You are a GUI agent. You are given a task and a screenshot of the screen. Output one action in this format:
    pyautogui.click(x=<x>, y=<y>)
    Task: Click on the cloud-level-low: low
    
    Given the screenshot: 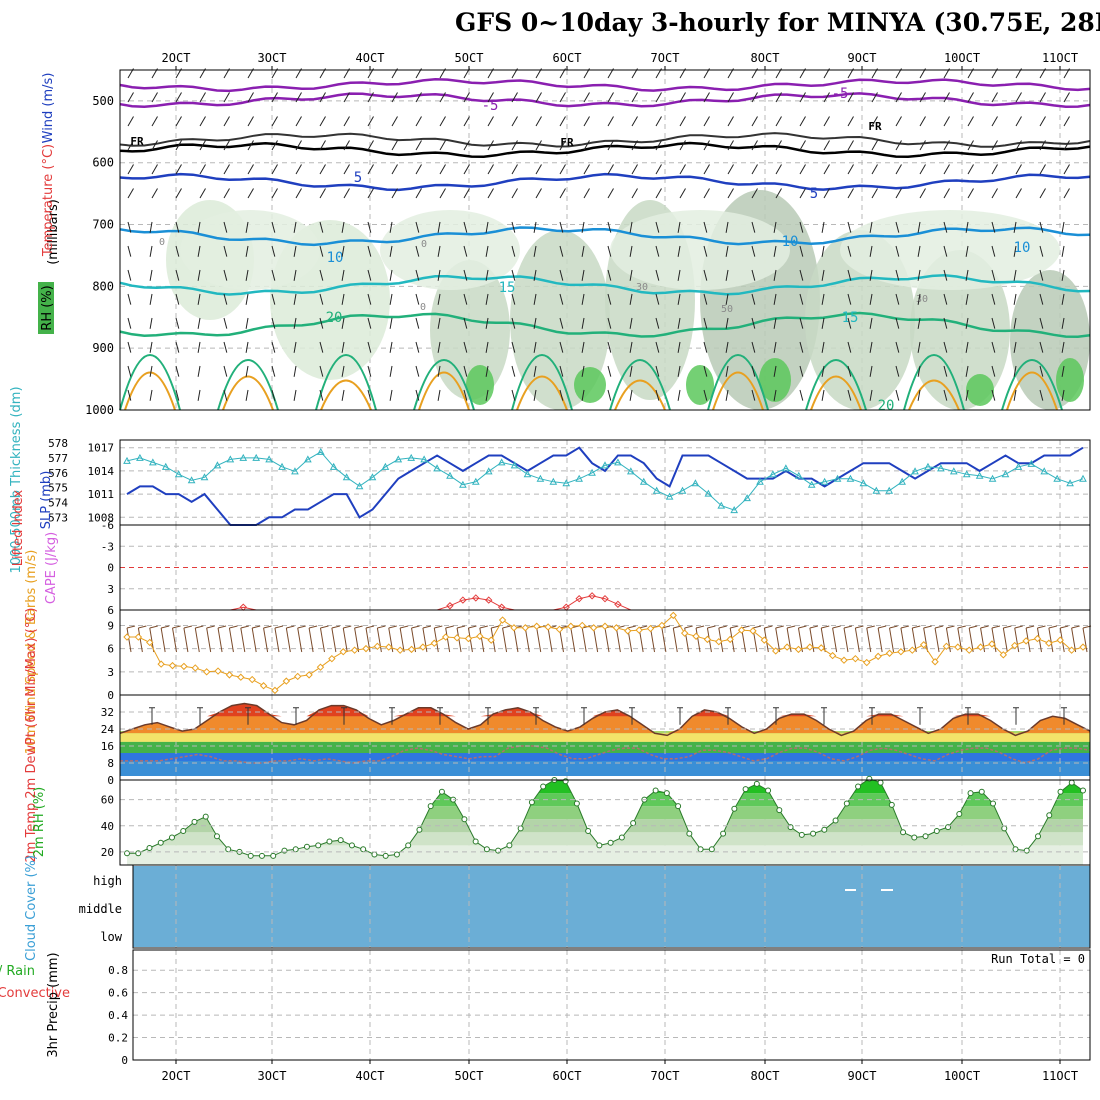 What is the action you would take?
    pyautogui.click(x=111, y=937)
    